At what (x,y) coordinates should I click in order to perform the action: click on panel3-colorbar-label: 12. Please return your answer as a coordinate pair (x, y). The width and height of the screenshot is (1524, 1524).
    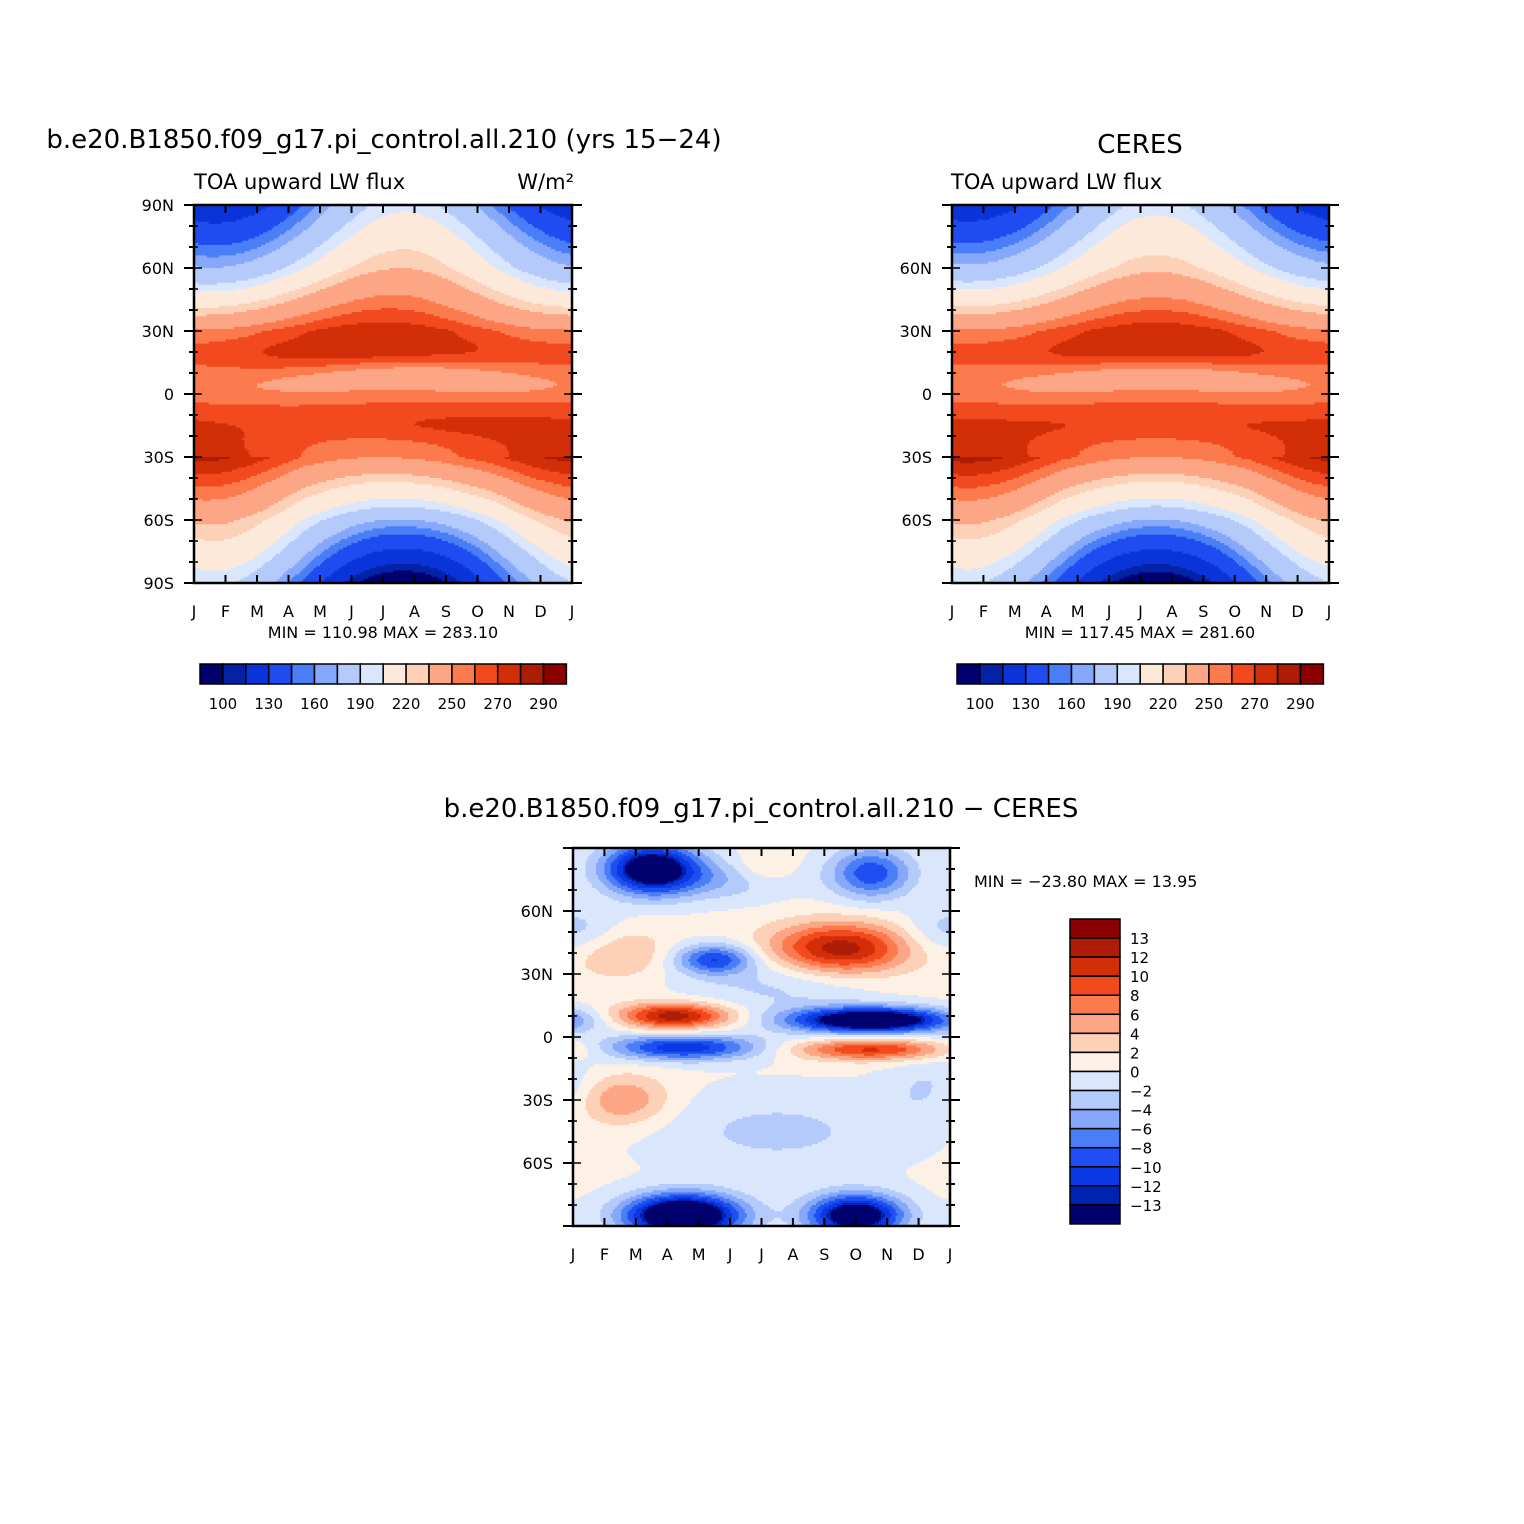
    Looking at the image, I should click on (1139, 958).